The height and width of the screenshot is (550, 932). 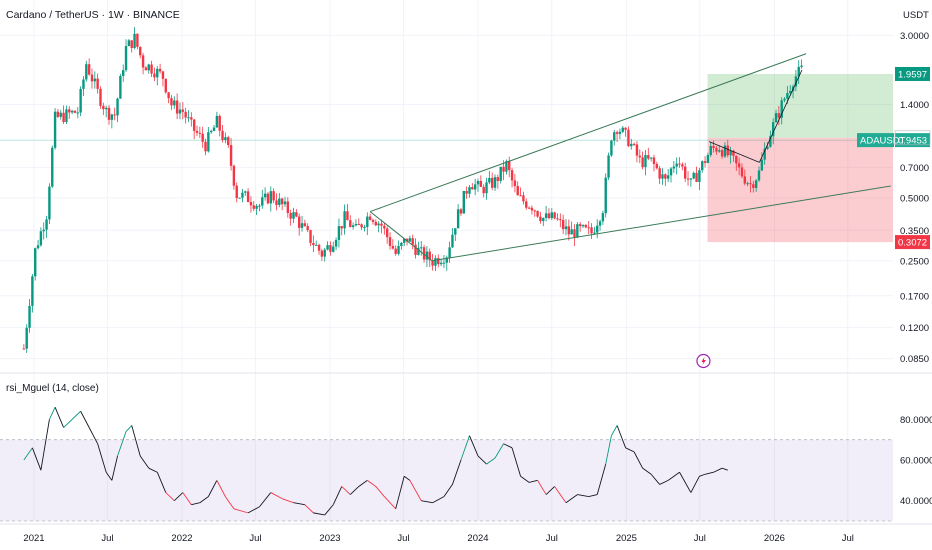 What do you see at coordinates (800, 190) in the screenshot?
I see `loss-zone` at bounding box center [800, 190].